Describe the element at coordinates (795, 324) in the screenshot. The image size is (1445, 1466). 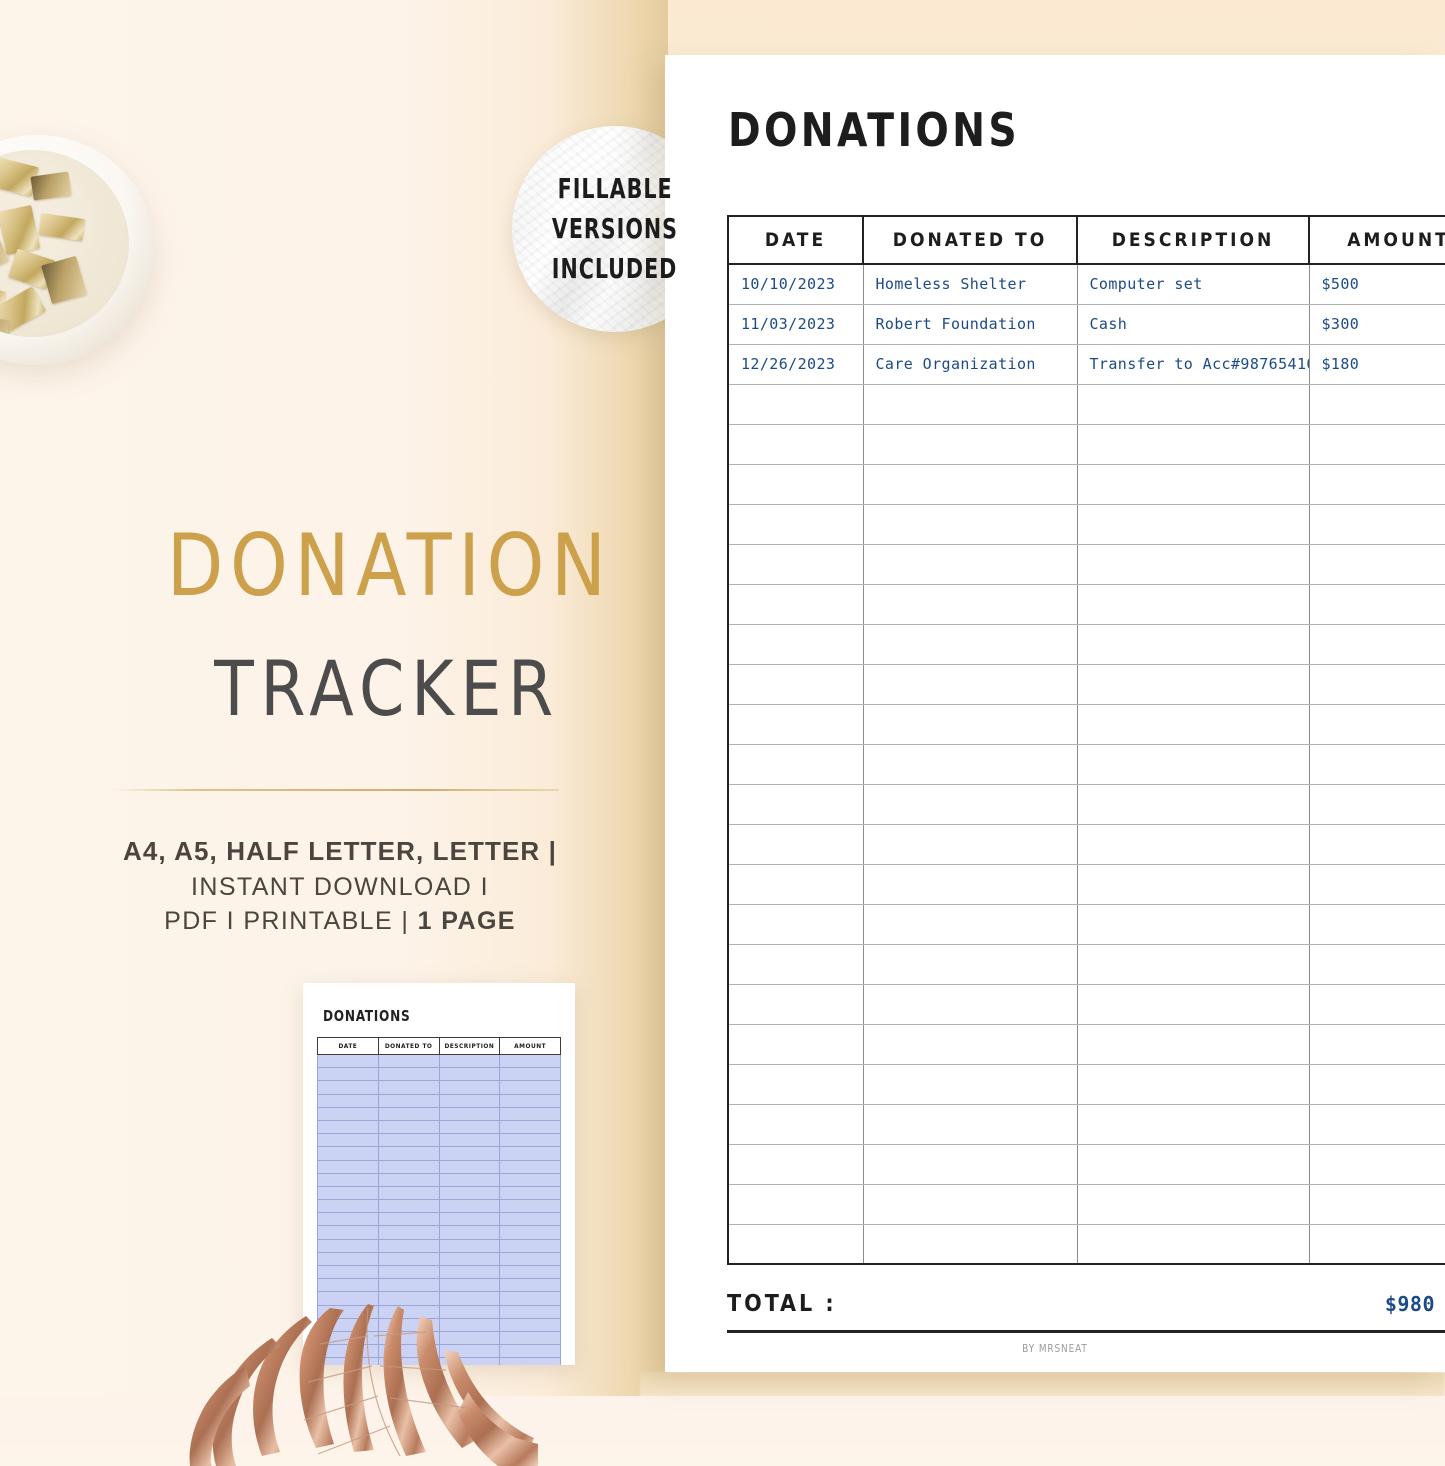
I see `cell-date: 11/03/2023` at that location.